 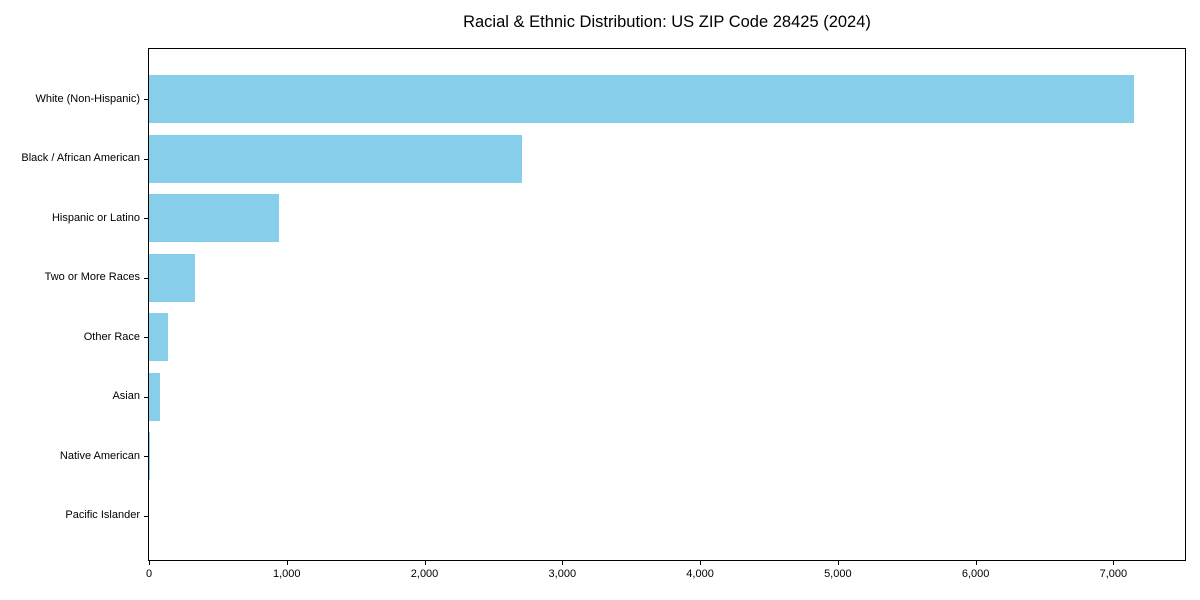 I want to click on x-tick-label: 6,000, so click(x=975, y=574).